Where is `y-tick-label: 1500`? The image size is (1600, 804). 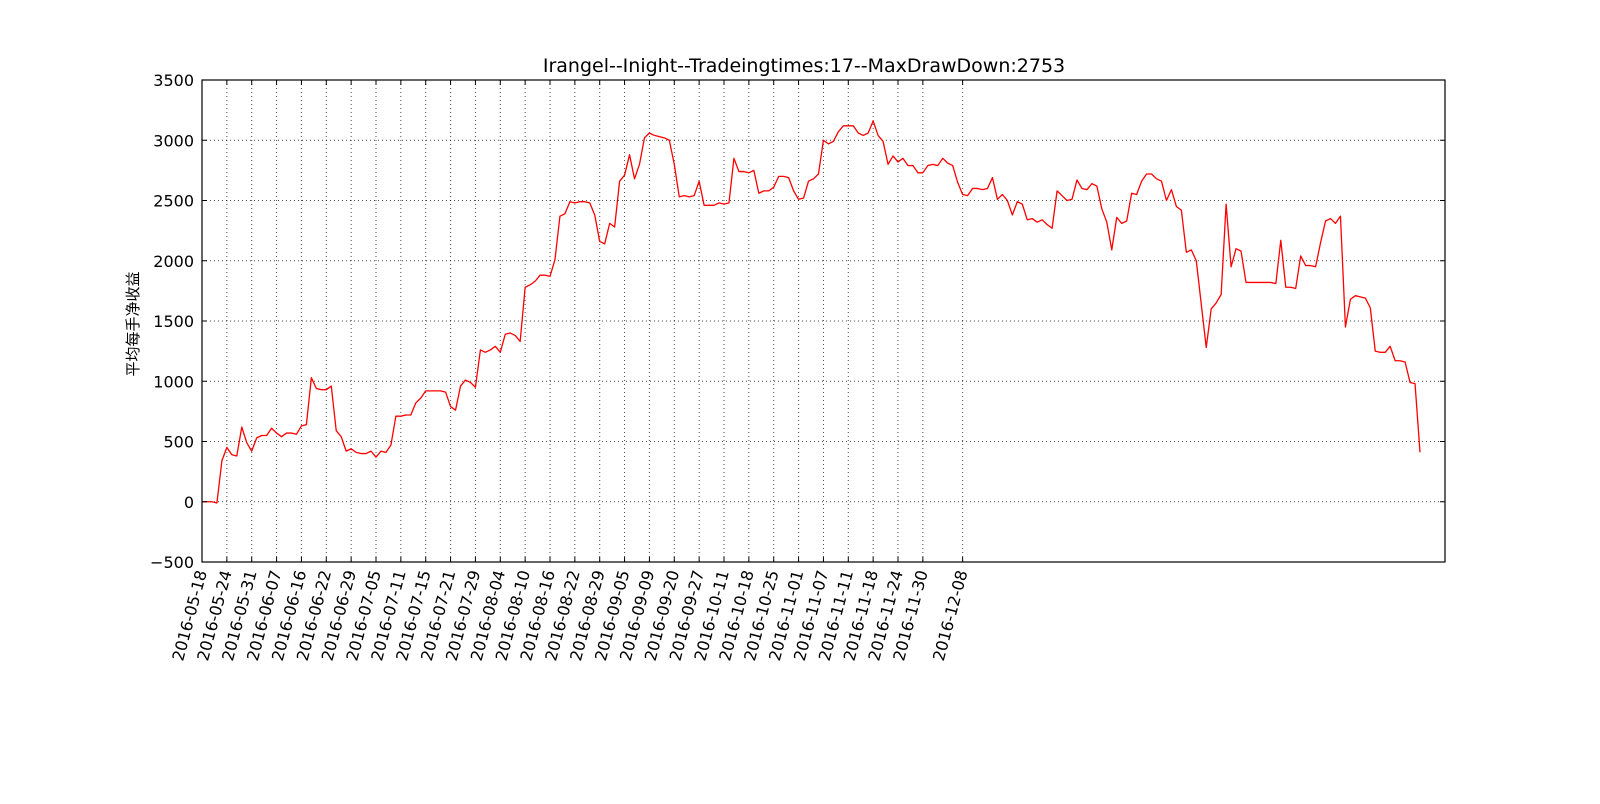
y-tick-label: 1500 is located at coordinates (173, 321).